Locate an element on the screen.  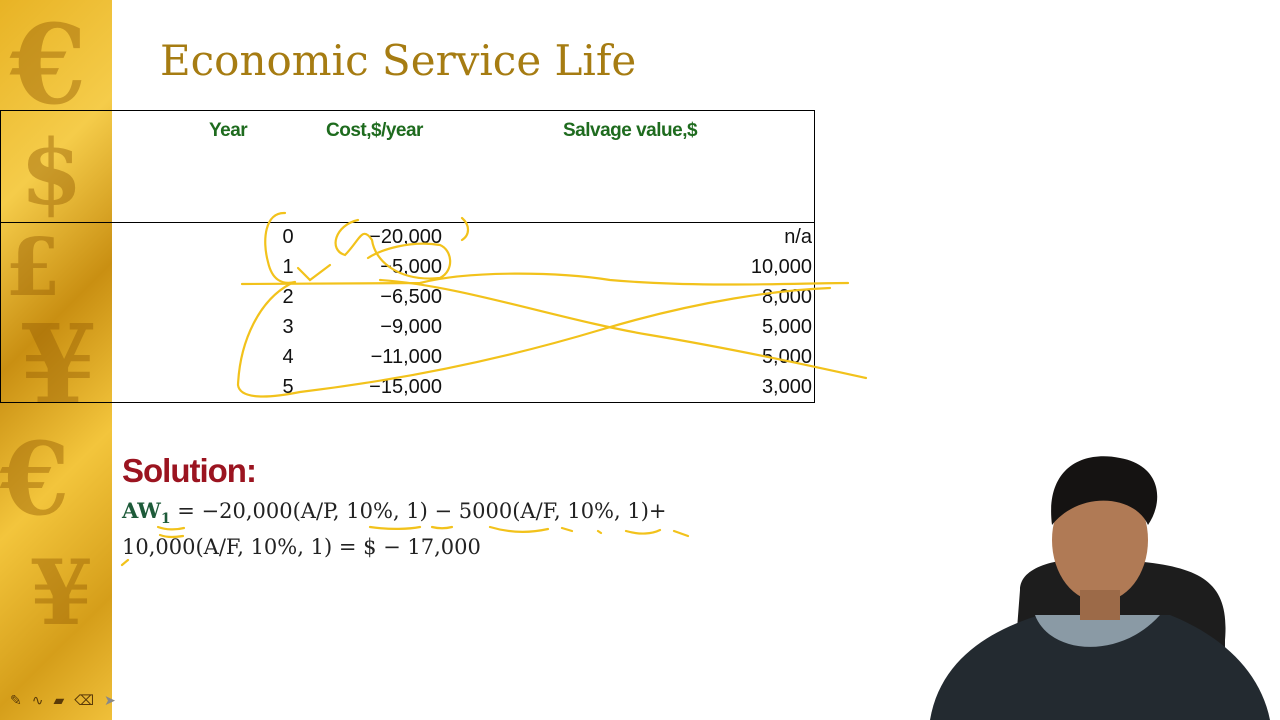
hood is located at coordinates (1097, 631).